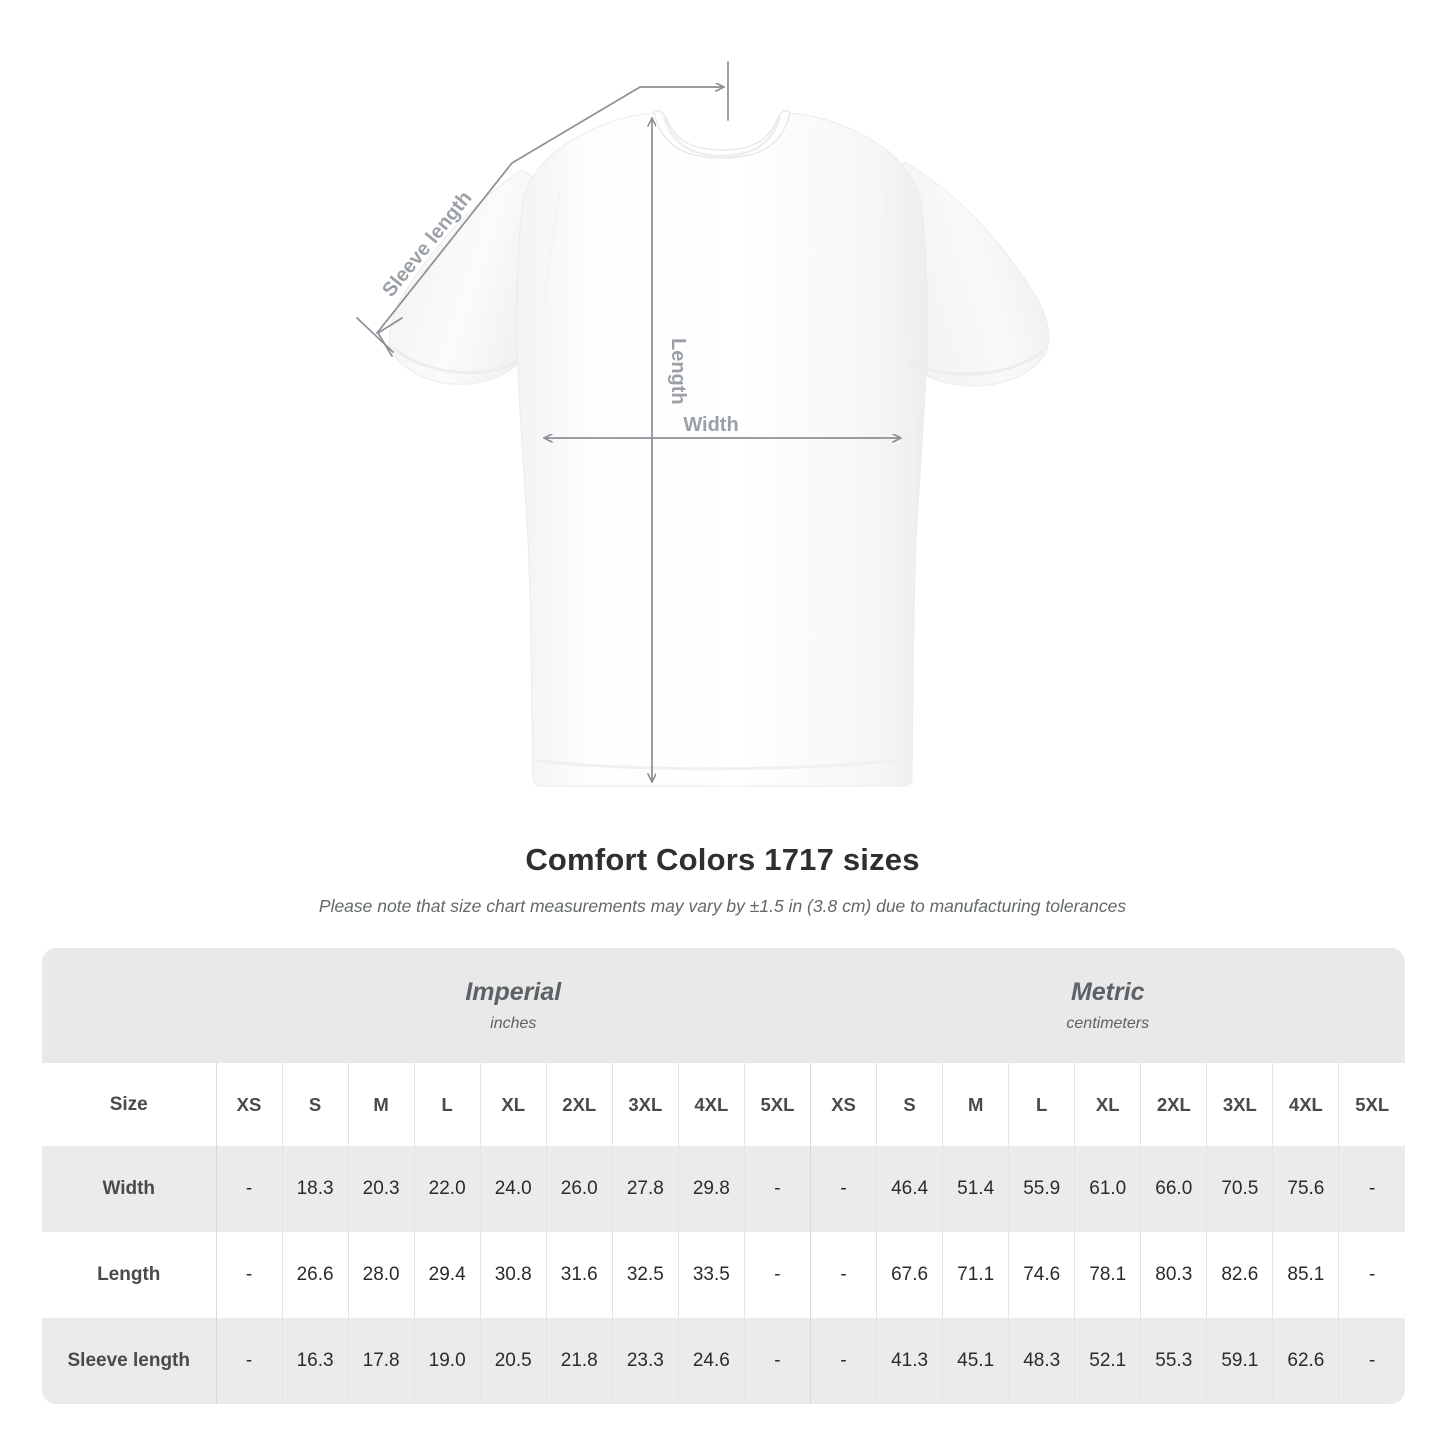 The height and width of the screenshot is (1445, 1445). I want to click on cell-sleeve-length-5xl-metric: -, so click(1371, 1361).